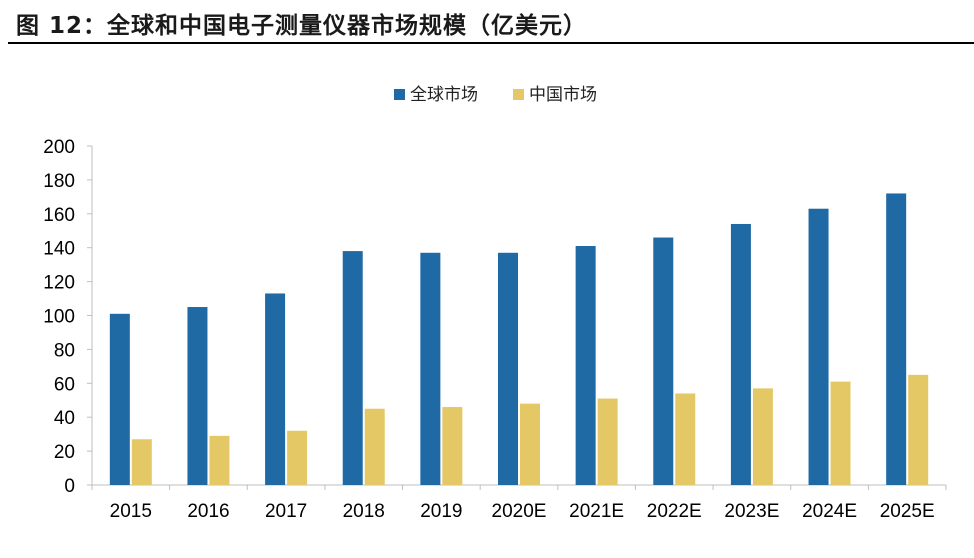 Image resolution: width=974 pixels, height=558 pixels. I want to click on y-tick-label: 40, so click(64, 418).